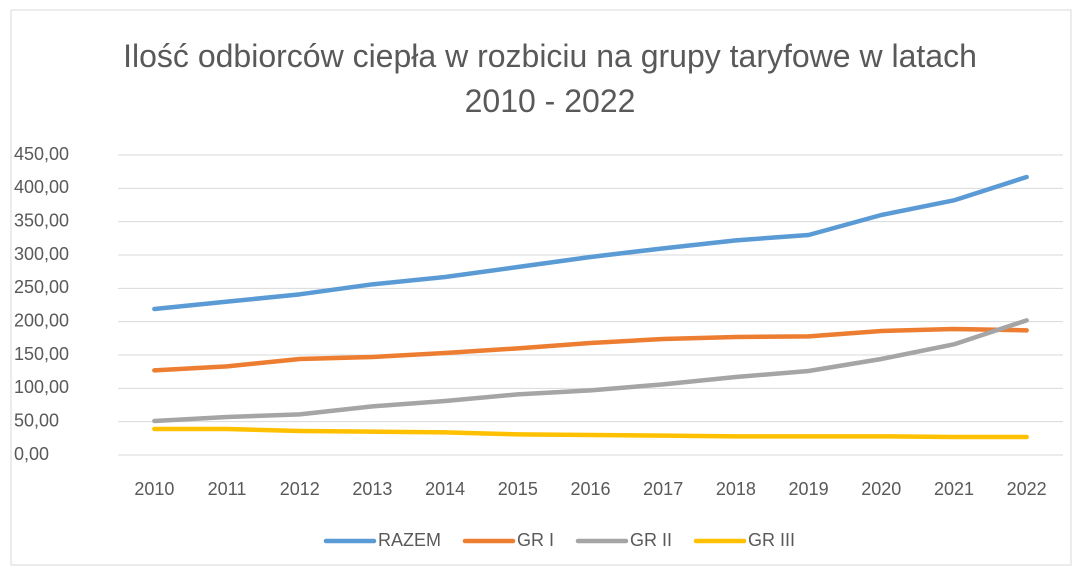  What do you see at coordinates (736, 489) in the screenshot?
I see `x-tick-label: 2018` at bounding box center [736, 489].